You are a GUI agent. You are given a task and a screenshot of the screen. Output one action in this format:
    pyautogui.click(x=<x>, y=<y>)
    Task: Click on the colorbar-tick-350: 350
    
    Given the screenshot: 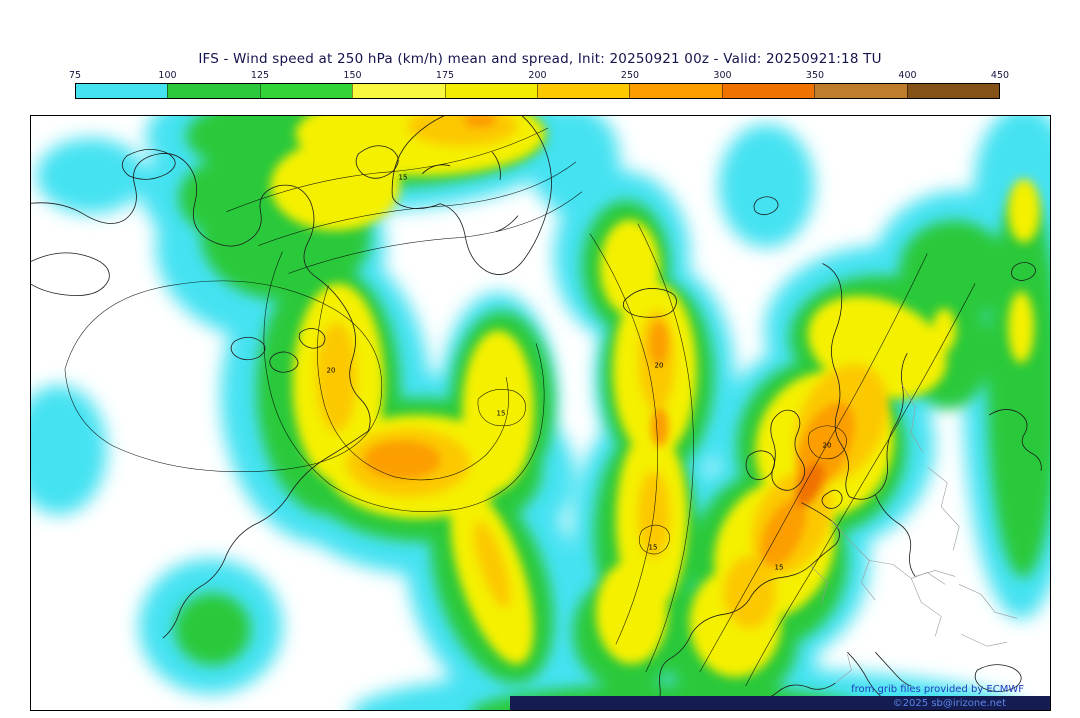 What is the action you would take?
    pyautogui.click(x=815, y=75)
    